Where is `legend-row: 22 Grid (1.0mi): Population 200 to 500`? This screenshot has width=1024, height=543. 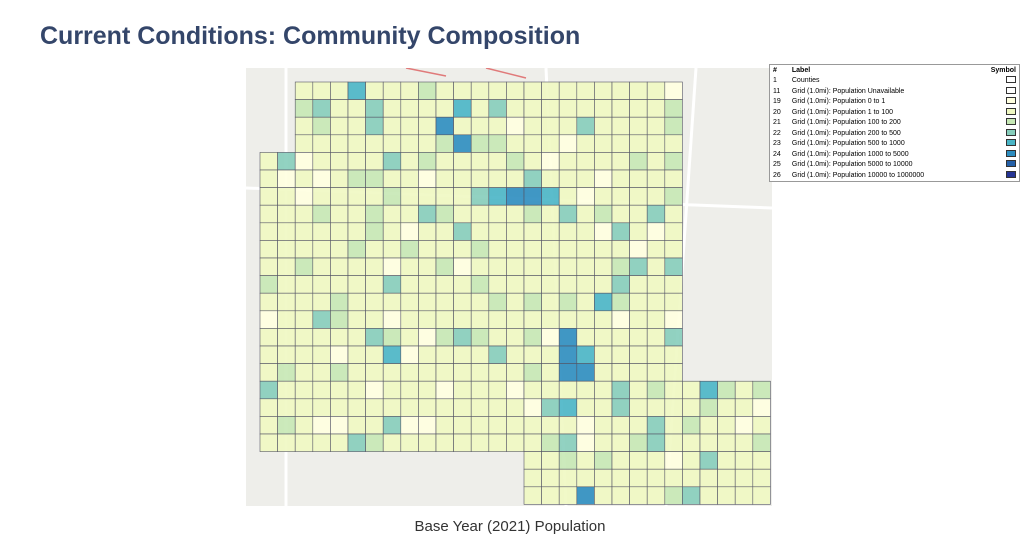
legend-row: 22 Grid (1.0mi): Population 200 to 500 is located at coordinates (895, 133).